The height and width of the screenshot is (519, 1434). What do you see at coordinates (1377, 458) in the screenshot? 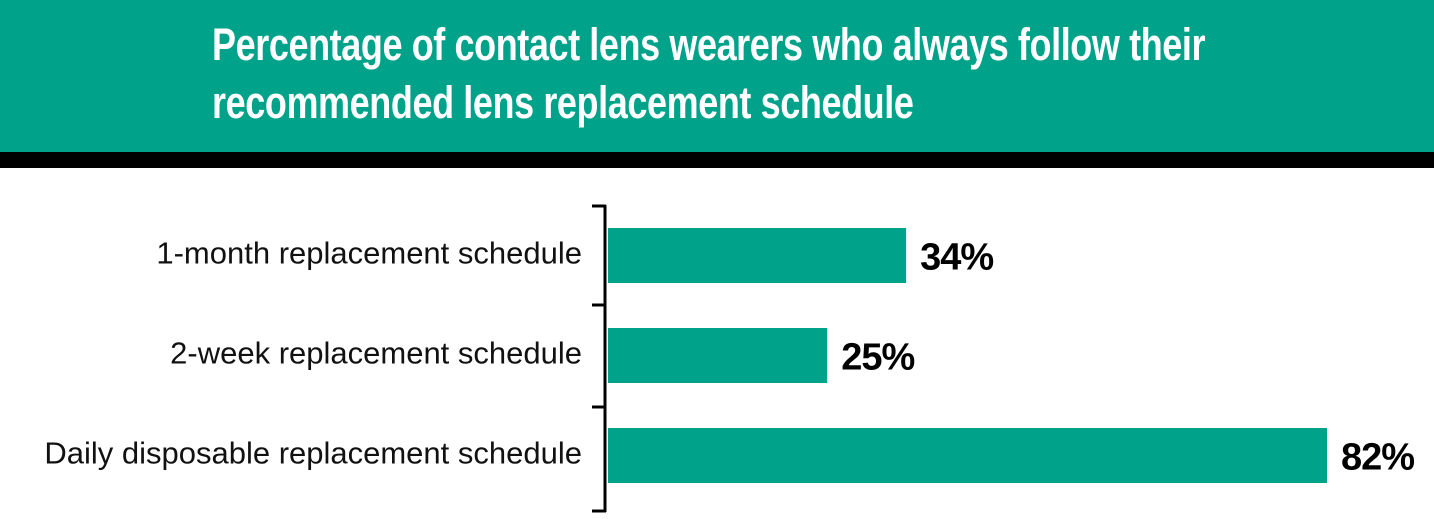
I see `value-label: 82%` at bounding box center [1377, 458].